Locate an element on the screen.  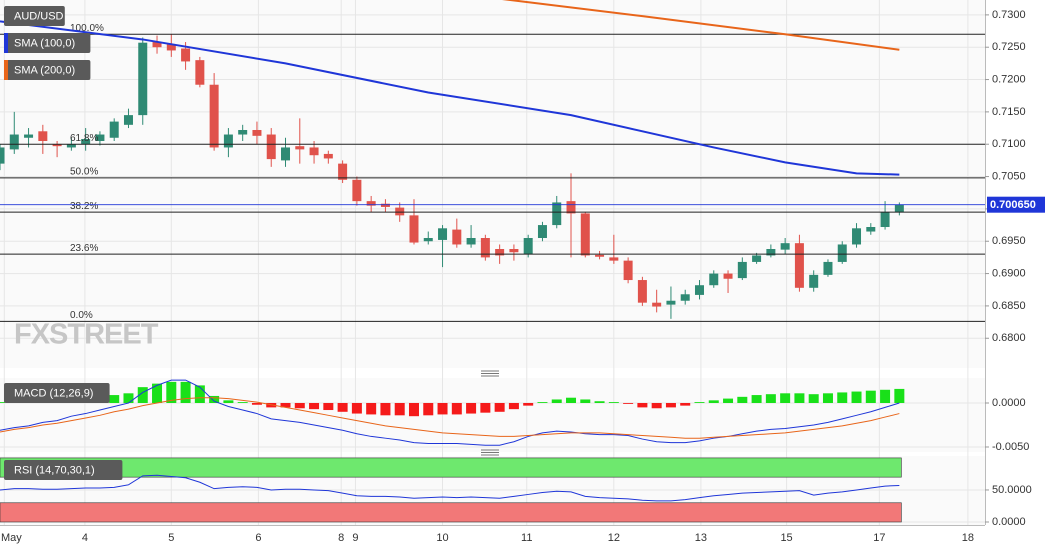
macd-panel is located at coordinates (492, 415).